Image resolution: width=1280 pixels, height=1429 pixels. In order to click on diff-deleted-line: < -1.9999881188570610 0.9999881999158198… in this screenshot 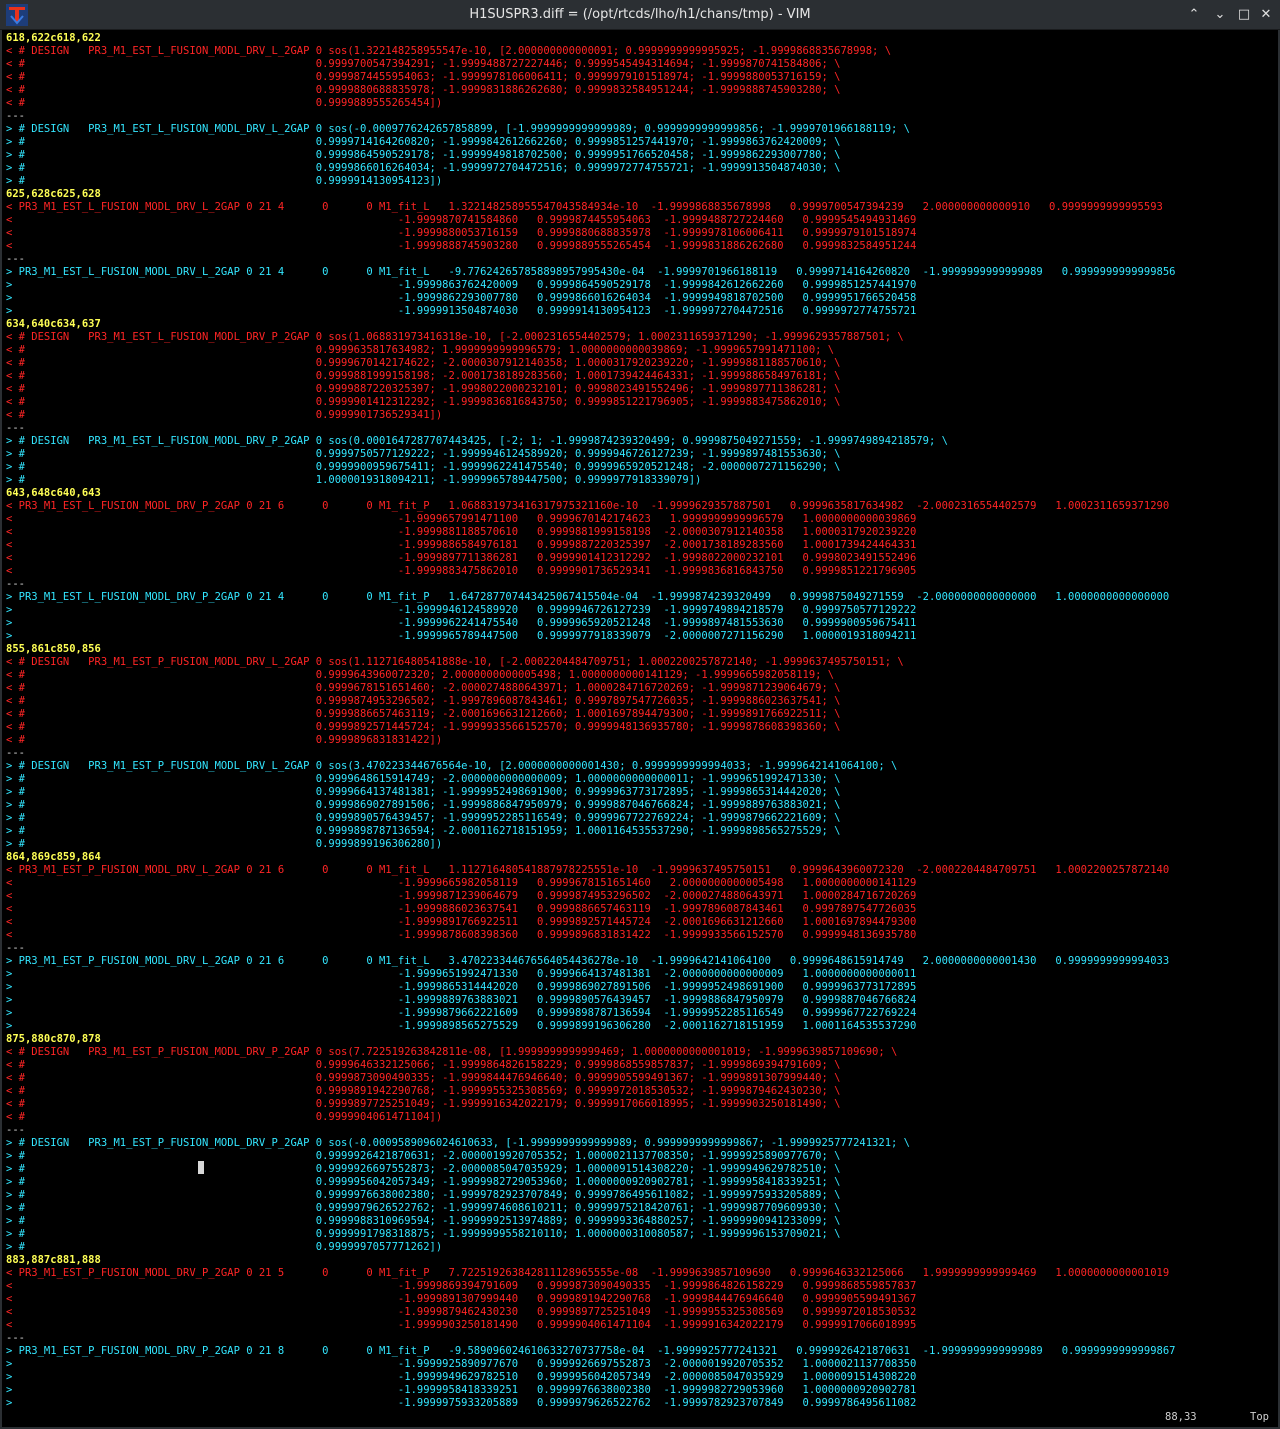, I will do `click(461, 532)`.